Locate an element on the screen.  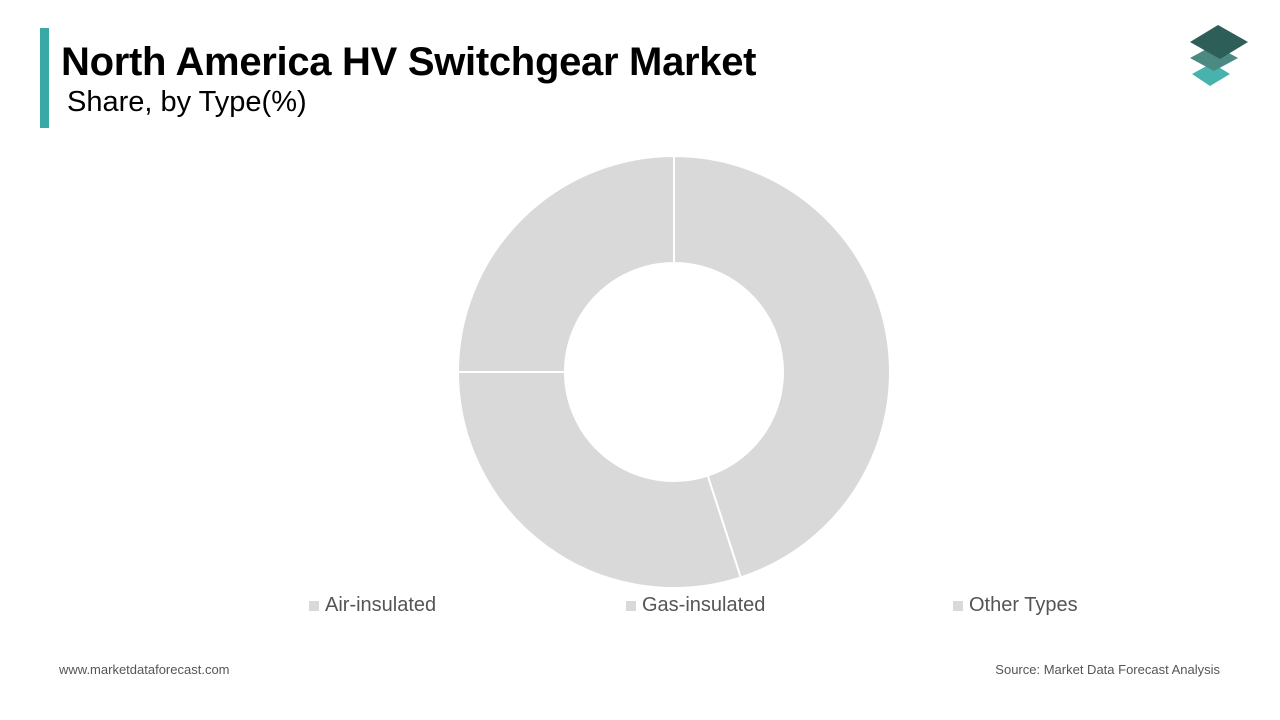
footer-website: www.marketdataforecast.com is located at coordinates (144, 669).